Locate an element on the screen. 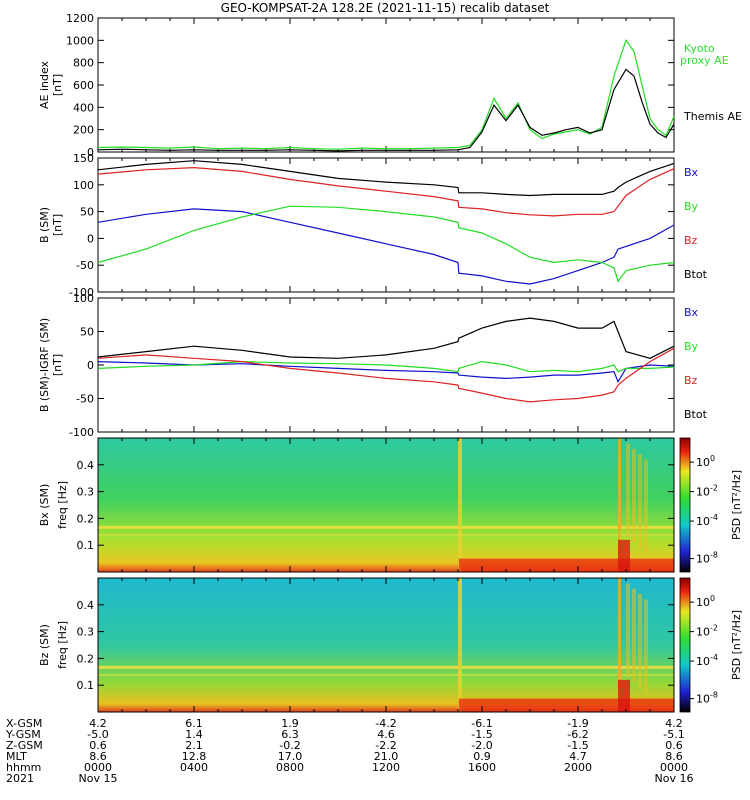  legend-kyoto-line2: proxy AE is located at coordinates (704, 60).